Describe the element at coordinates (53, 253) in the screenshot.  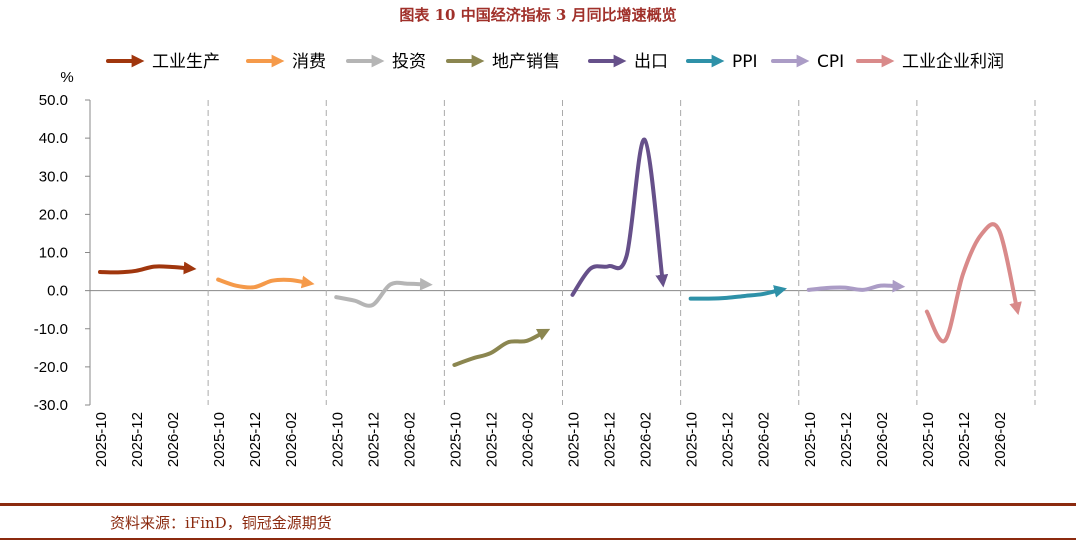
I see `y-tick-label: 10.0` at that location.